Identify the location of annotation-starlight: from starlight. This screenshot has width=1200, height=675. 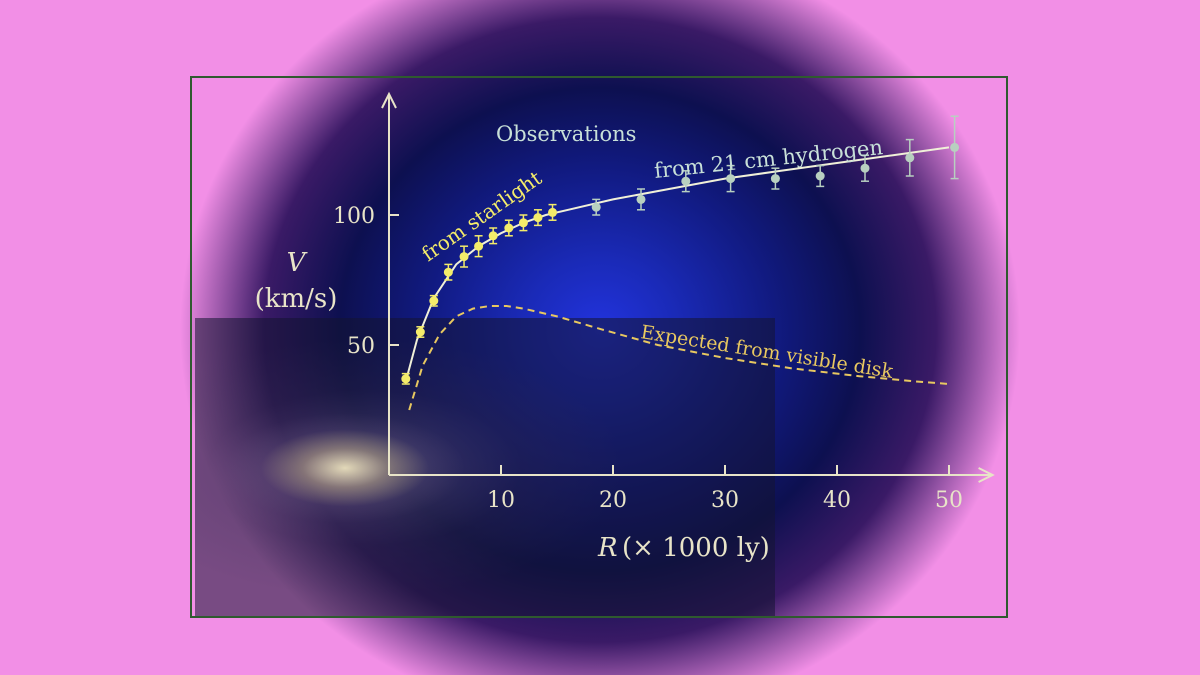
(481, 216).